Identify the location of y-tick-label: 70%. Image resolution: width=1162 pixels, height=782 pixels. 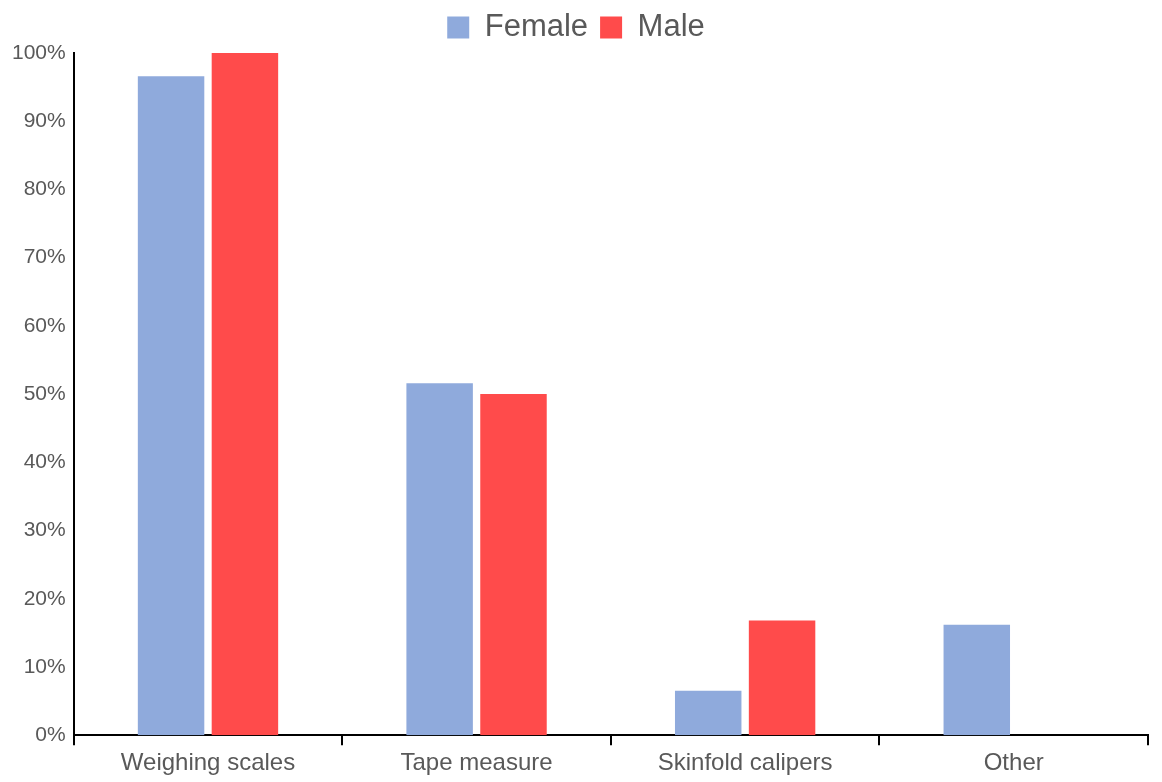
(44, 256).